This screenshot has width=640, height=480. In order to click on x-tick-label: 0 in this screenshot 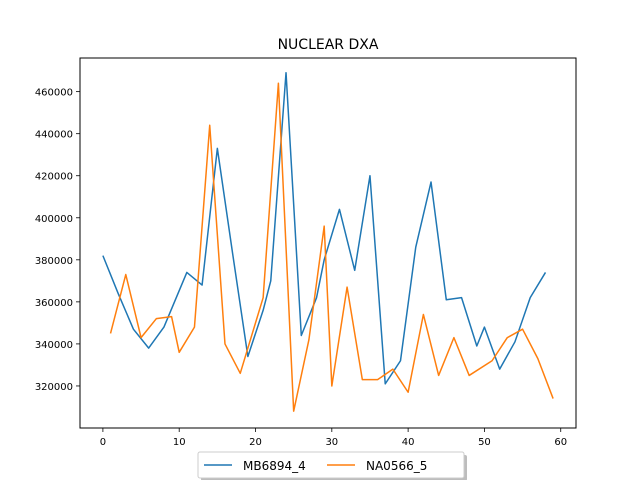, I will do `click(103, 442)`.